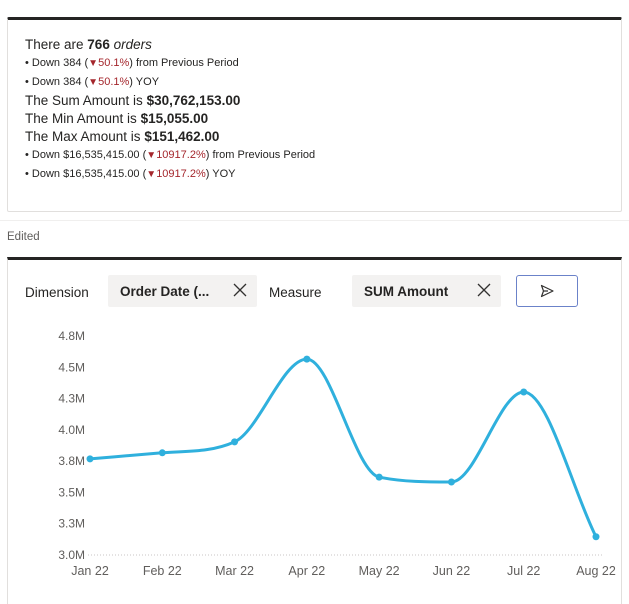 The height and width of the screenshot is (604, 629). I want to click on stat-label: The Max Amount is, so click(83, 136).